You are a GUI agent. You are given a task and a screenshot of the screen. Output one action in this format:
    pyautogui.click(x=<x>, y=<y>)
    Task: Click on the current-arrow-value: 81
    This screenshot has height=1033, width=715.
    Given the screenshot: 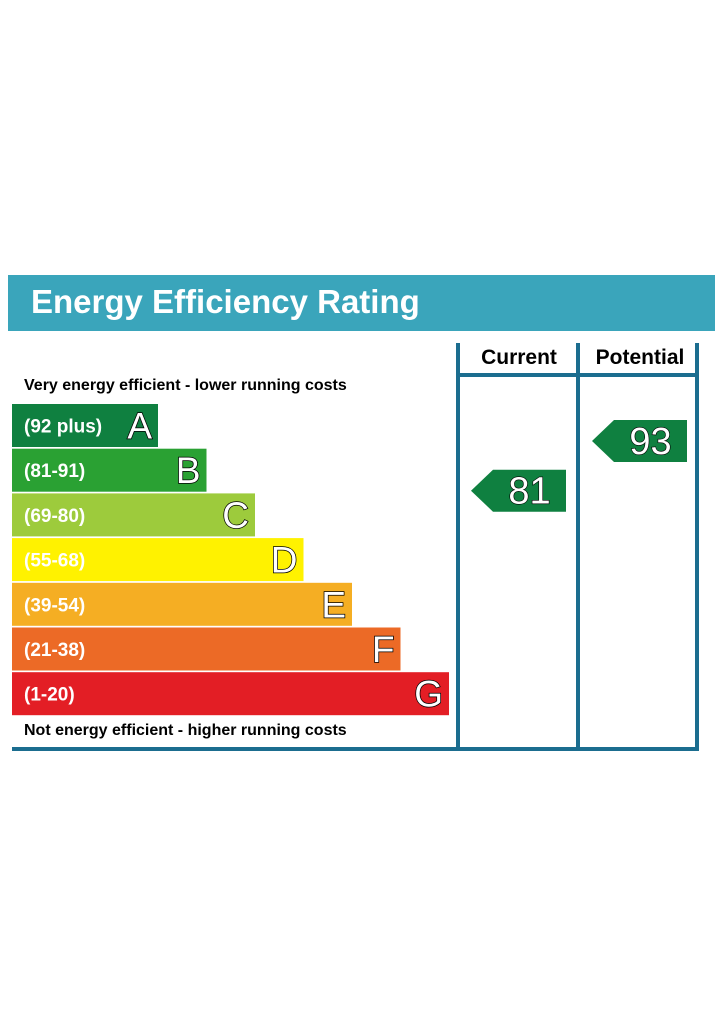 What is the action you would take?
    pyautogui.click(x=529, y=492)
    